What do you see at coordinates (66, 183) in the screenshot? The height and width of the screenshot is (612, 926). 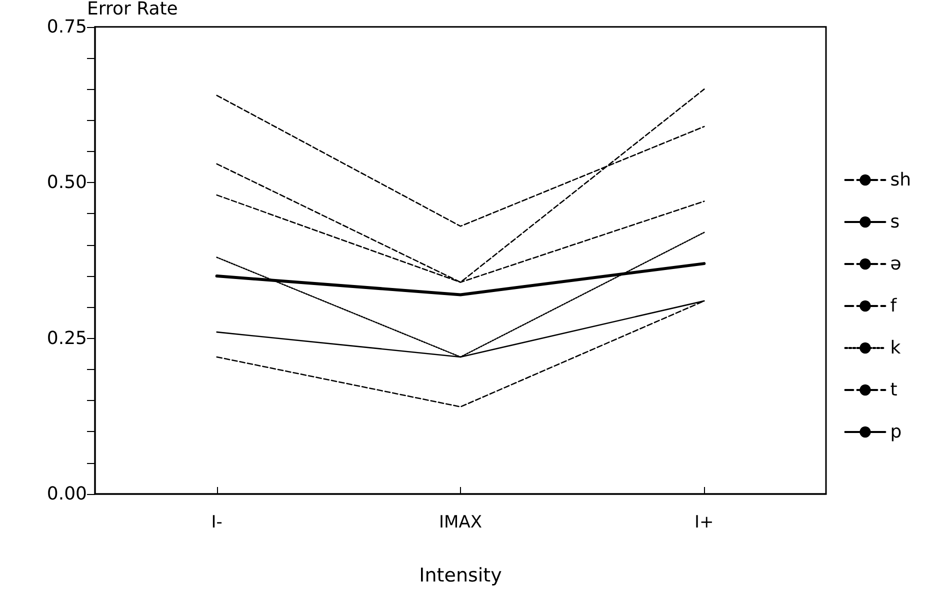 I see `y-tick-label: 0.50` at bounding box center [66, 183].